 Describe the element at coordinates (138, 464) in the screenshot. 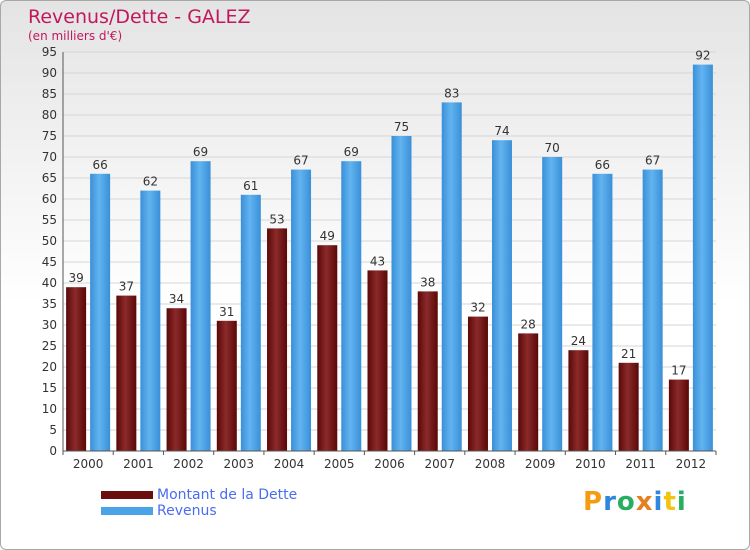

I see `x-tick-label: 2001` at that location.